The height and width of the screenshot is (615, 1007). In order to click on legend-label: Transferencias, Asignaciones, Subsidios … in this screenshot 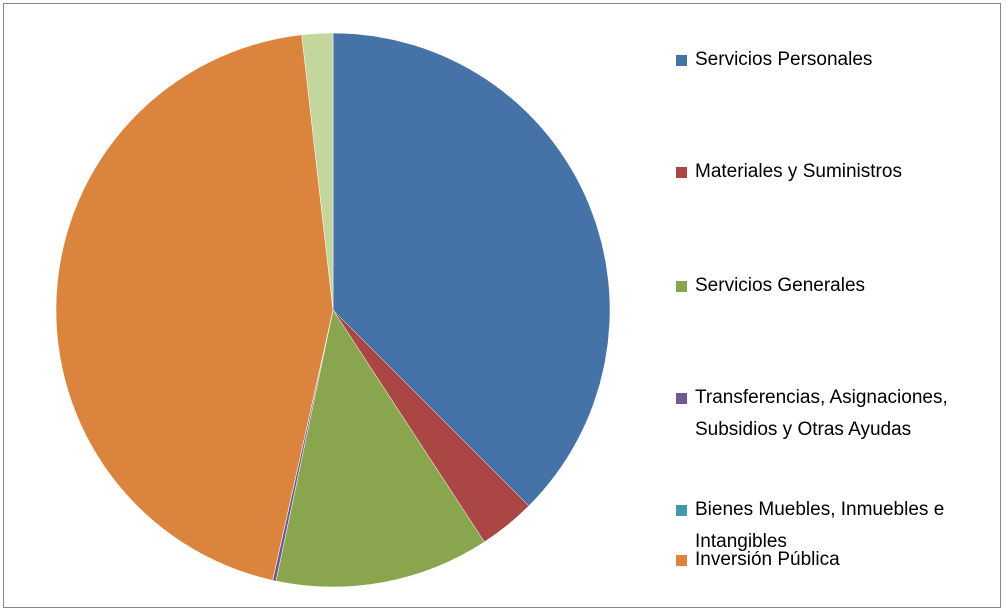, I will do `click(821, 413)`.